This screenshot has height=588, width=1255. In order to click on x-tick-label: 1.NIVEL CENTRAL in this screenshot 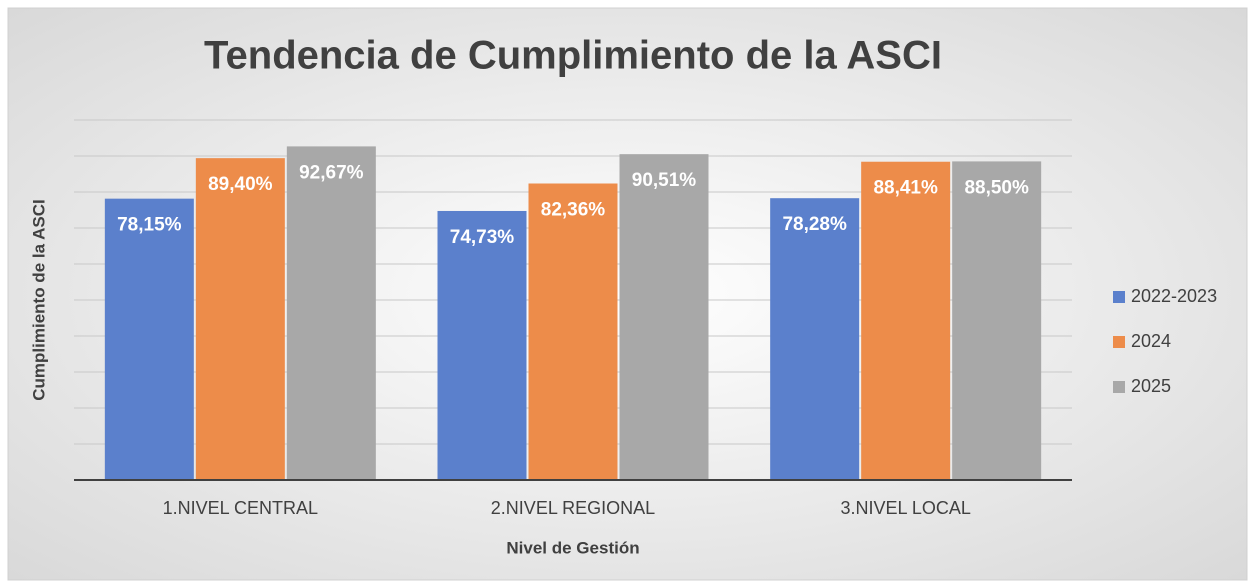, I will do `click(240, 508)`.